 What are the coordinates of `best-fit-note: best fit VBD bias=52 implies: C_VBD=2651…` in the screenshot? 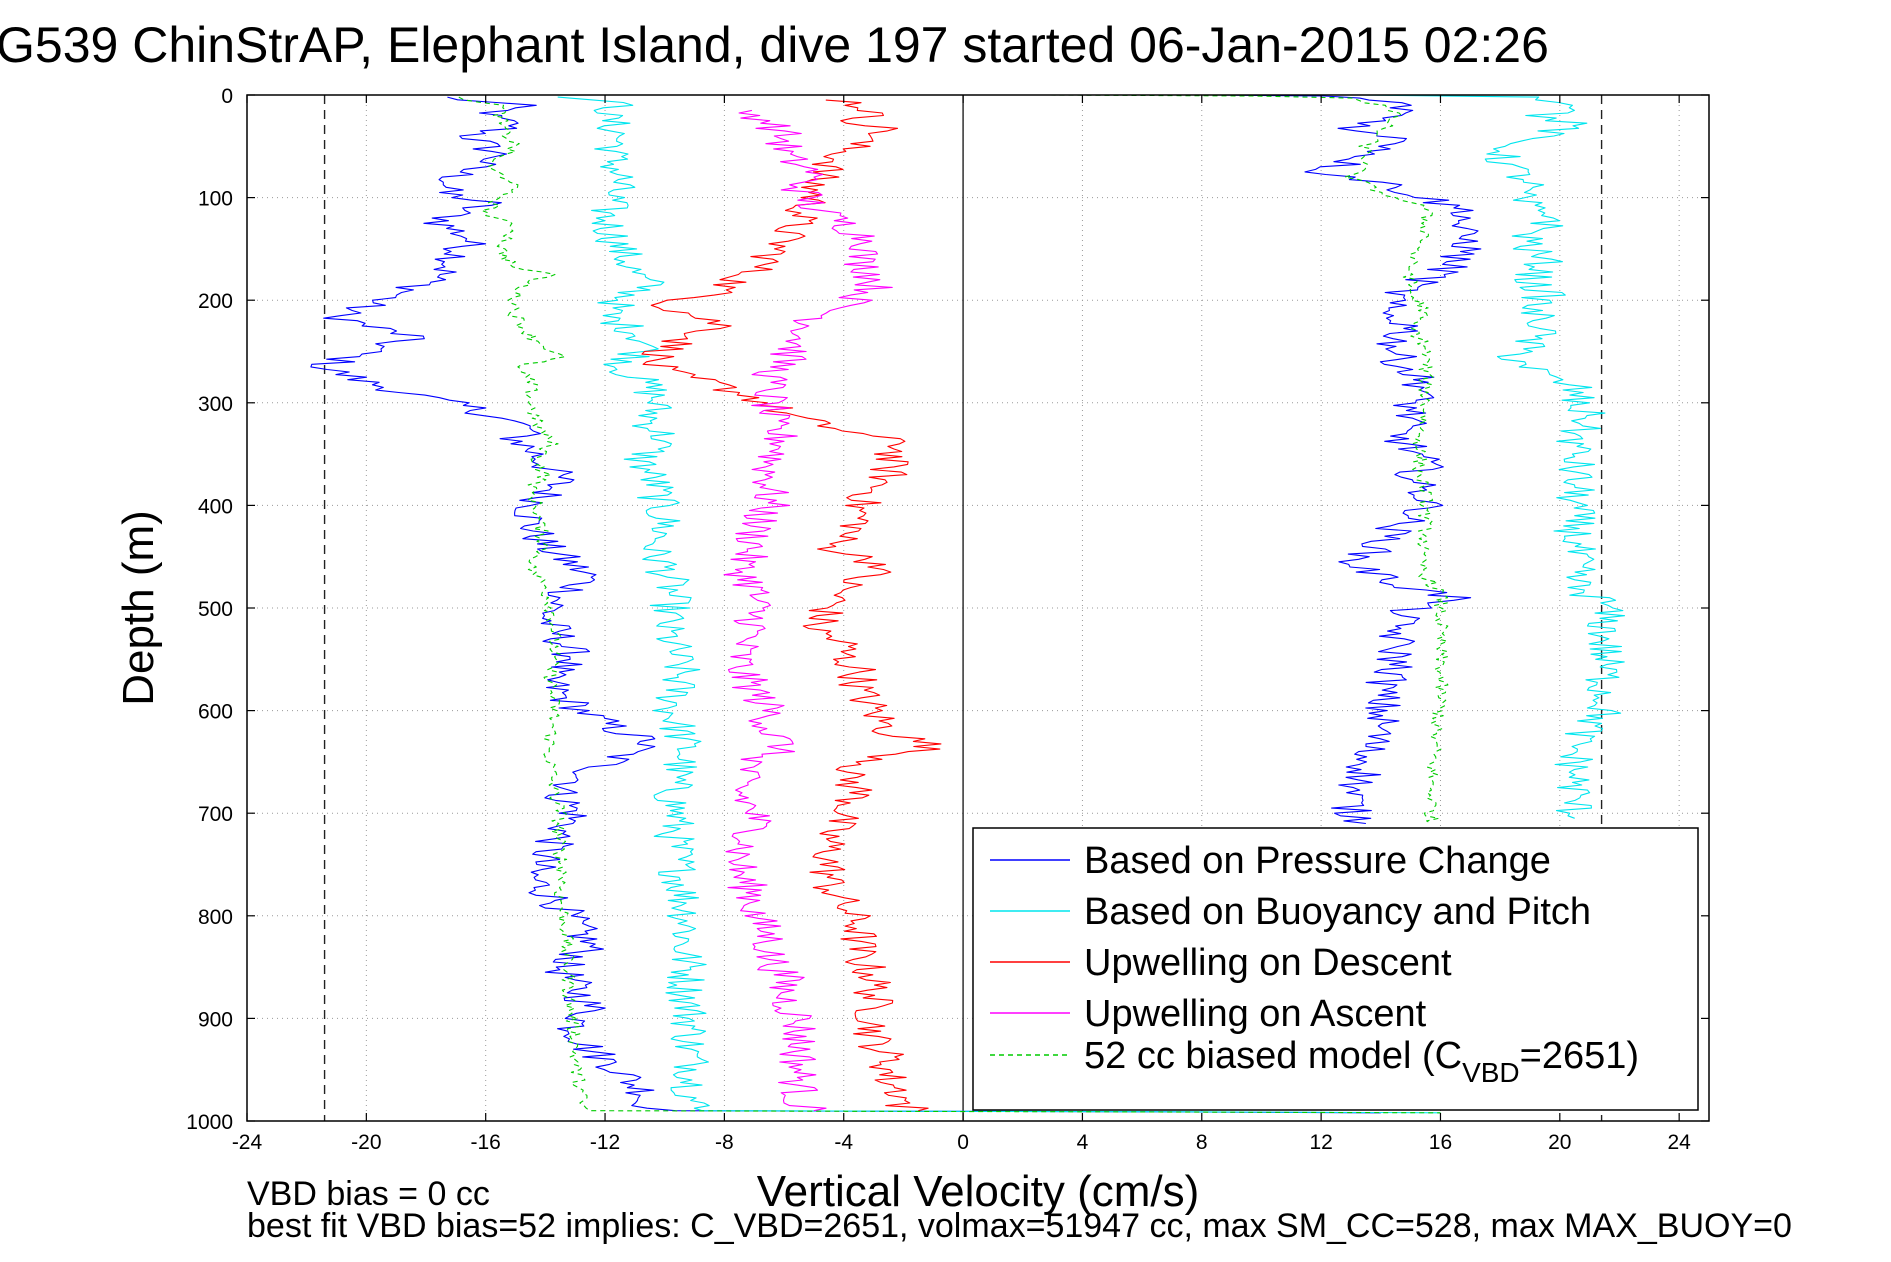 It's located at (1019, 1226).